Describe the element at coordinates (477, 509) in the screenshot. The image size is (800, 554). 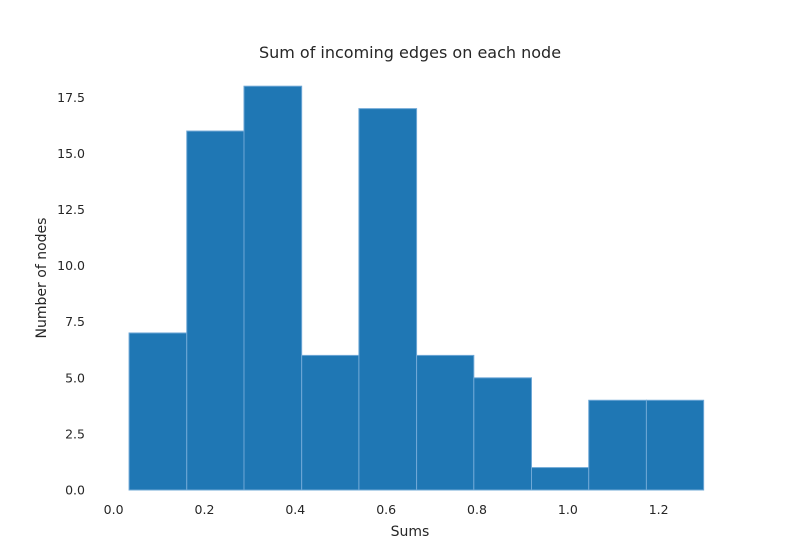
I see `x-tick-label: 0.8` at that location.